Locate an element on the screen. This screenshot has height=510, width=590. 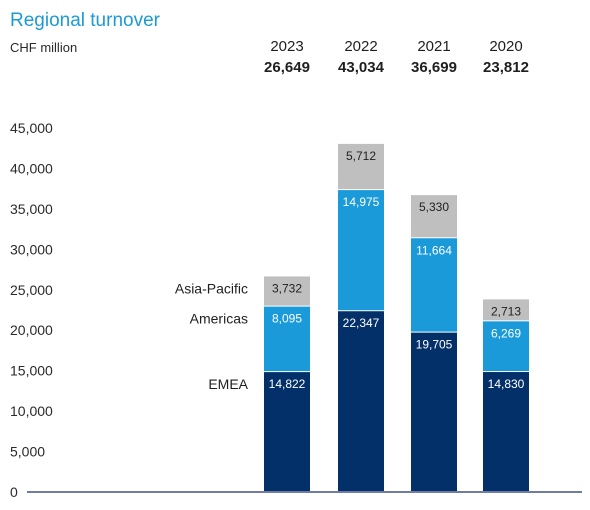
series-labels: EMEA Americas Asia-Pacific is located at coordinates (212, 336).